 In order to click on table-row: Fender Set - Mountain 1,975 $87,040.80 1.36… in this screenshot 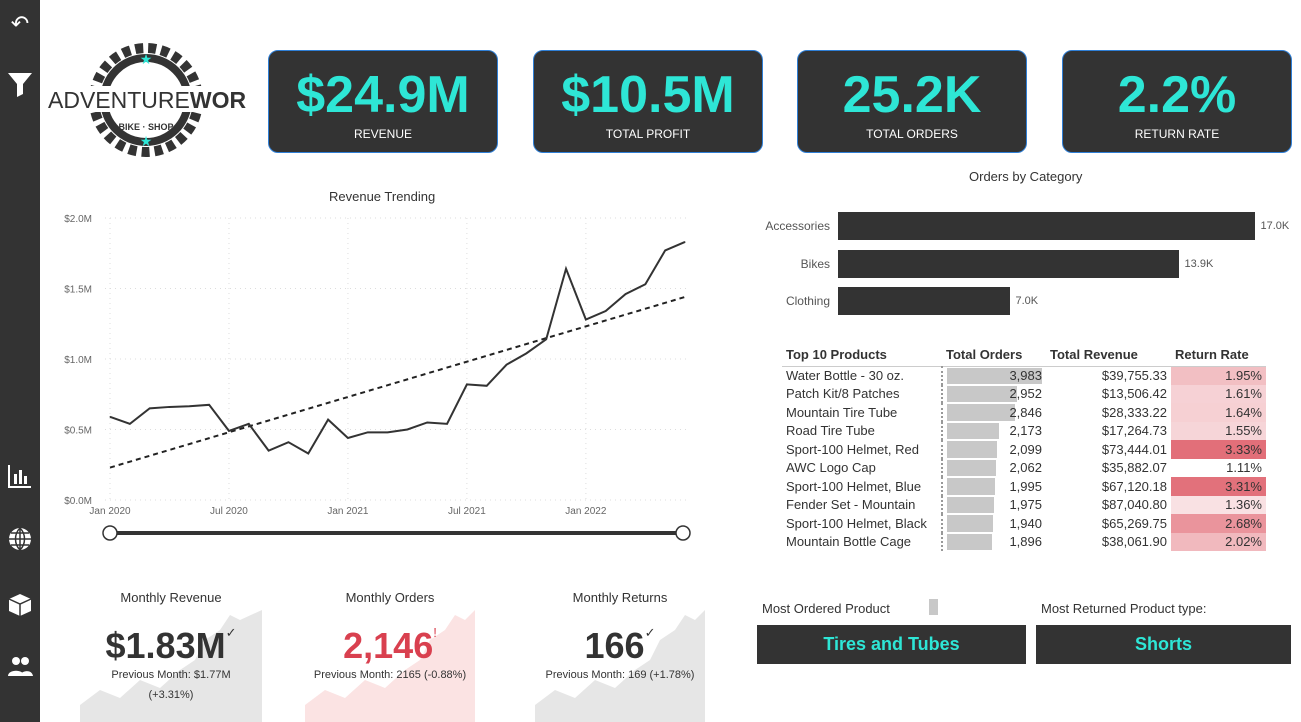, I will do `click(1024, 504)`.